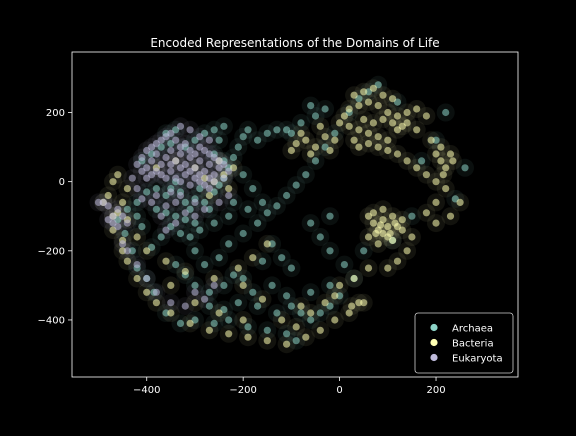  I want to click on y-tick-label: 0, so click(62, 182).